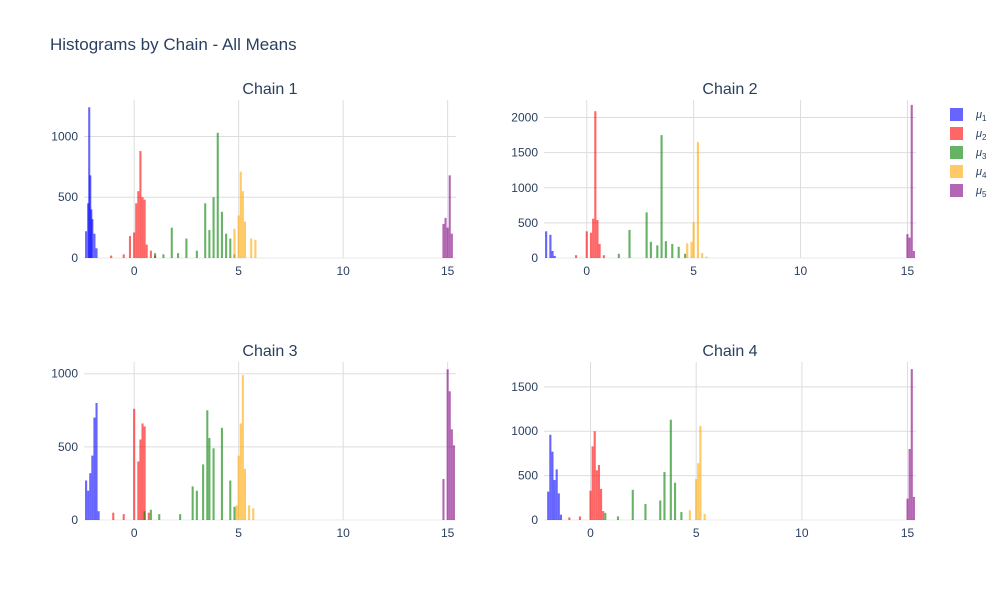 The width and height of the screenshot is (1000, 600). Describe the element at coordinates (64, 374) in the screenshot. I see `y-tick-label: 1000` at that location.